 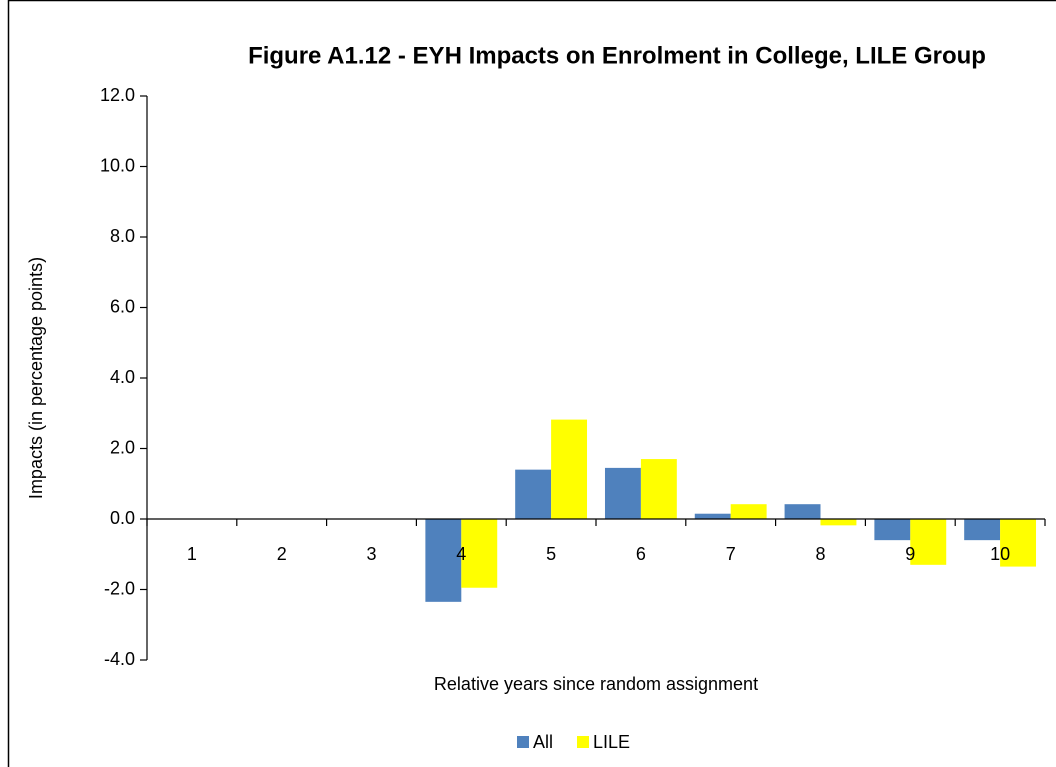 I want to click on x-tick-label: 6, so click(x=641, y=554).